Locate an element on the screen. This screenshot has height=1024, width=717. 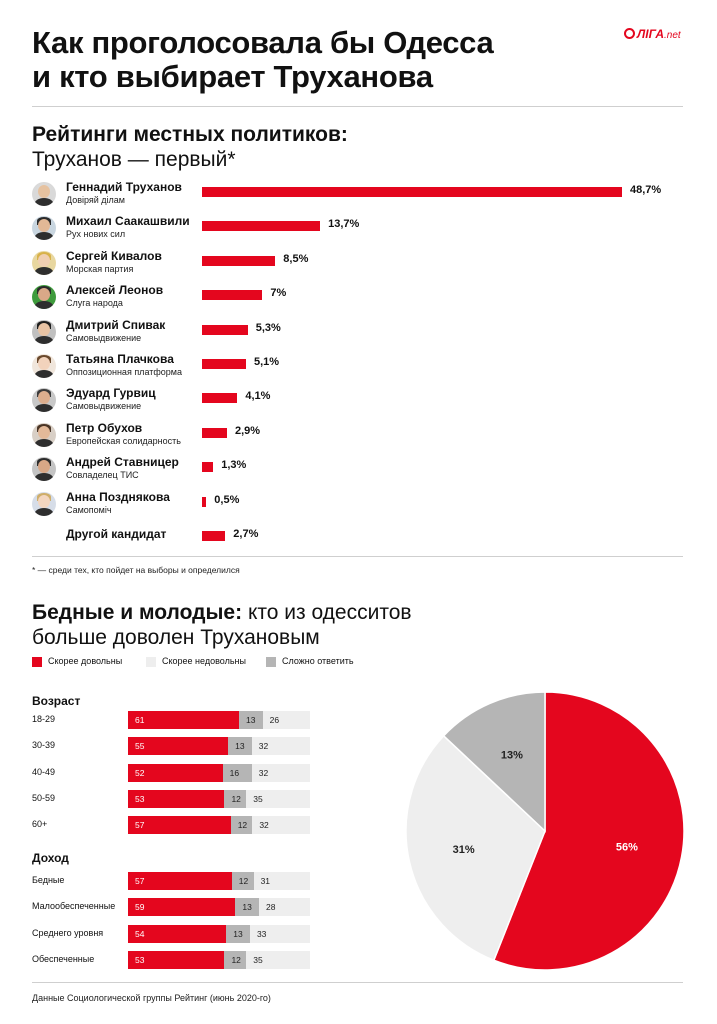
segment-value-label: 61 is located at coordinates (140, 720).